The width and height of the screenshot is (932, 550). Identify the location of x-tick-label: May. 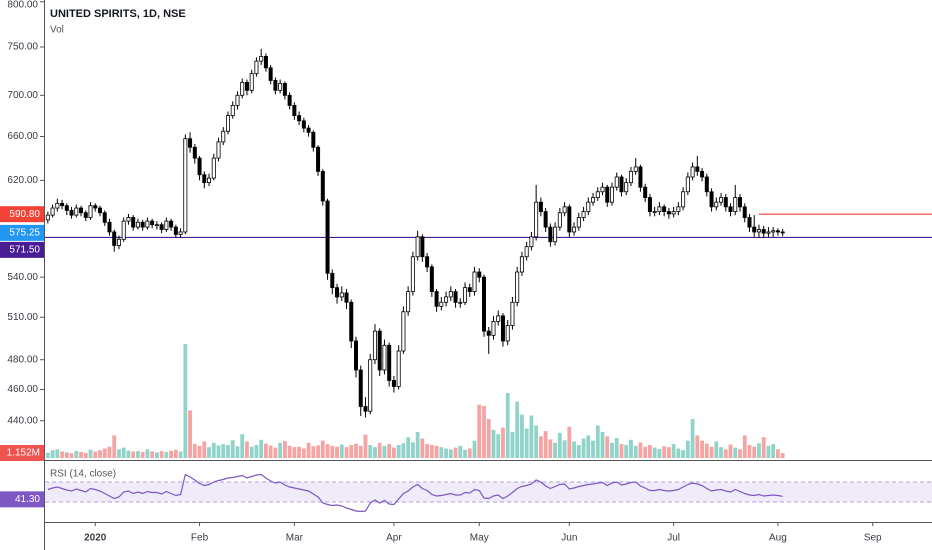
(479, 538).